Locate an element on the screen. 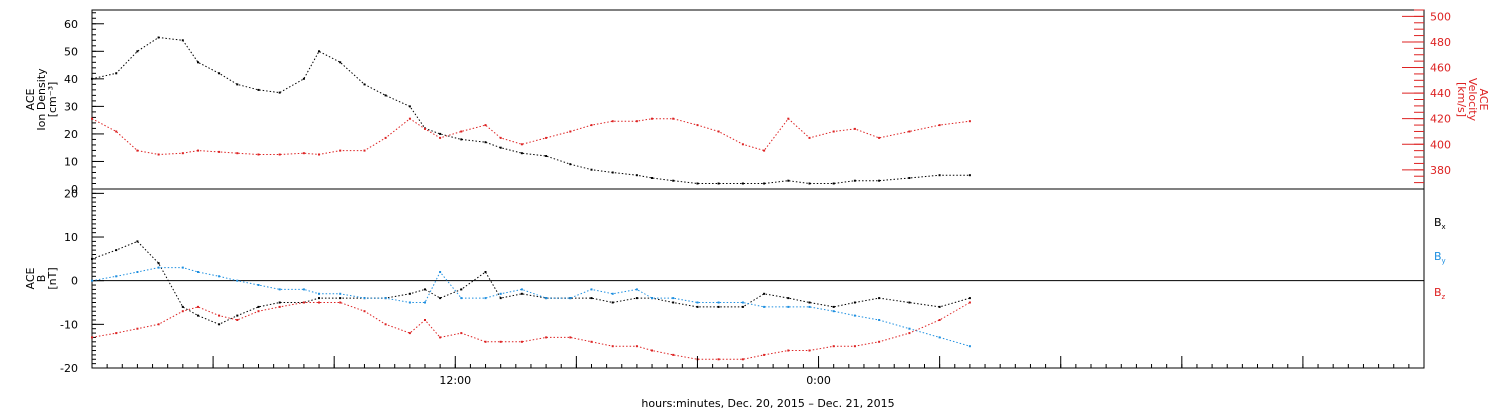 Image resolution: width=1500 pixels, height=410 pixels. x-tick-label: 12:00 is located at coordinates (455, 380).